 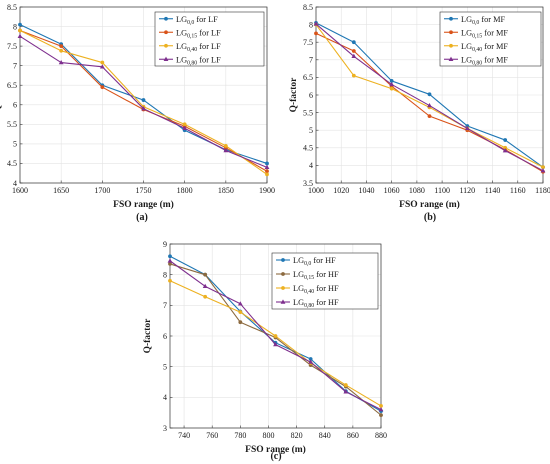 What do you see at coordinates (316, 275) in the screenshot?
I see `legend-label: LG0,15 for HF` at bounding box center [316, 275].